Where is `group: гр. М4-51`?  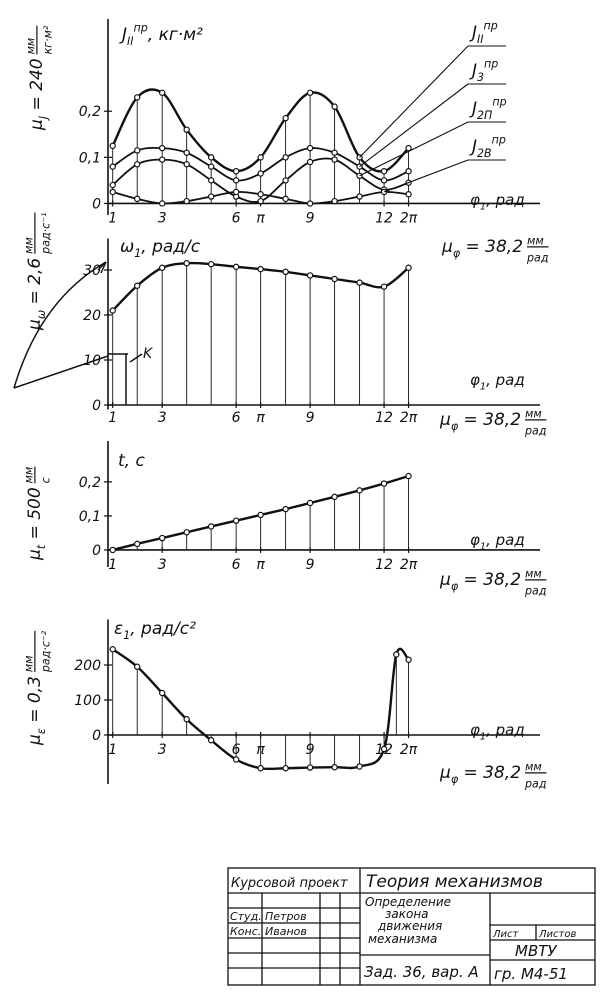 group: гр. М4-51 is located at coordinates (531, 974).